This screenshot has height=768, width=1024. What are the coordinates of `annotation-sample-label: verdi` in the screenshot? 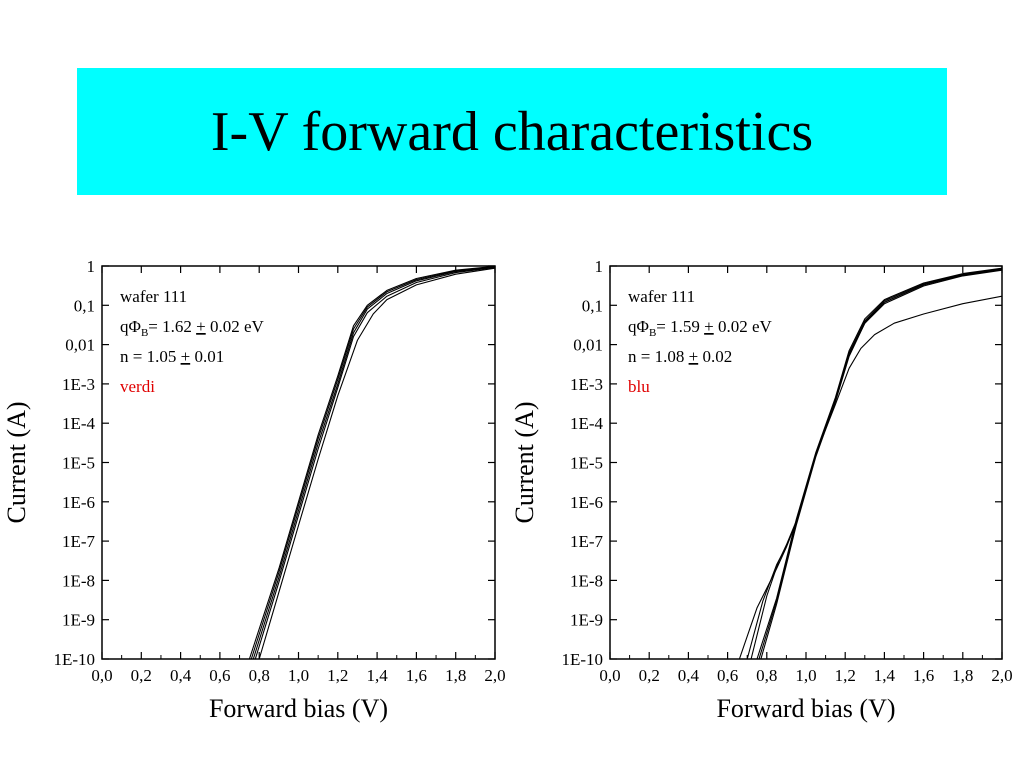 It's located at (137, 386).